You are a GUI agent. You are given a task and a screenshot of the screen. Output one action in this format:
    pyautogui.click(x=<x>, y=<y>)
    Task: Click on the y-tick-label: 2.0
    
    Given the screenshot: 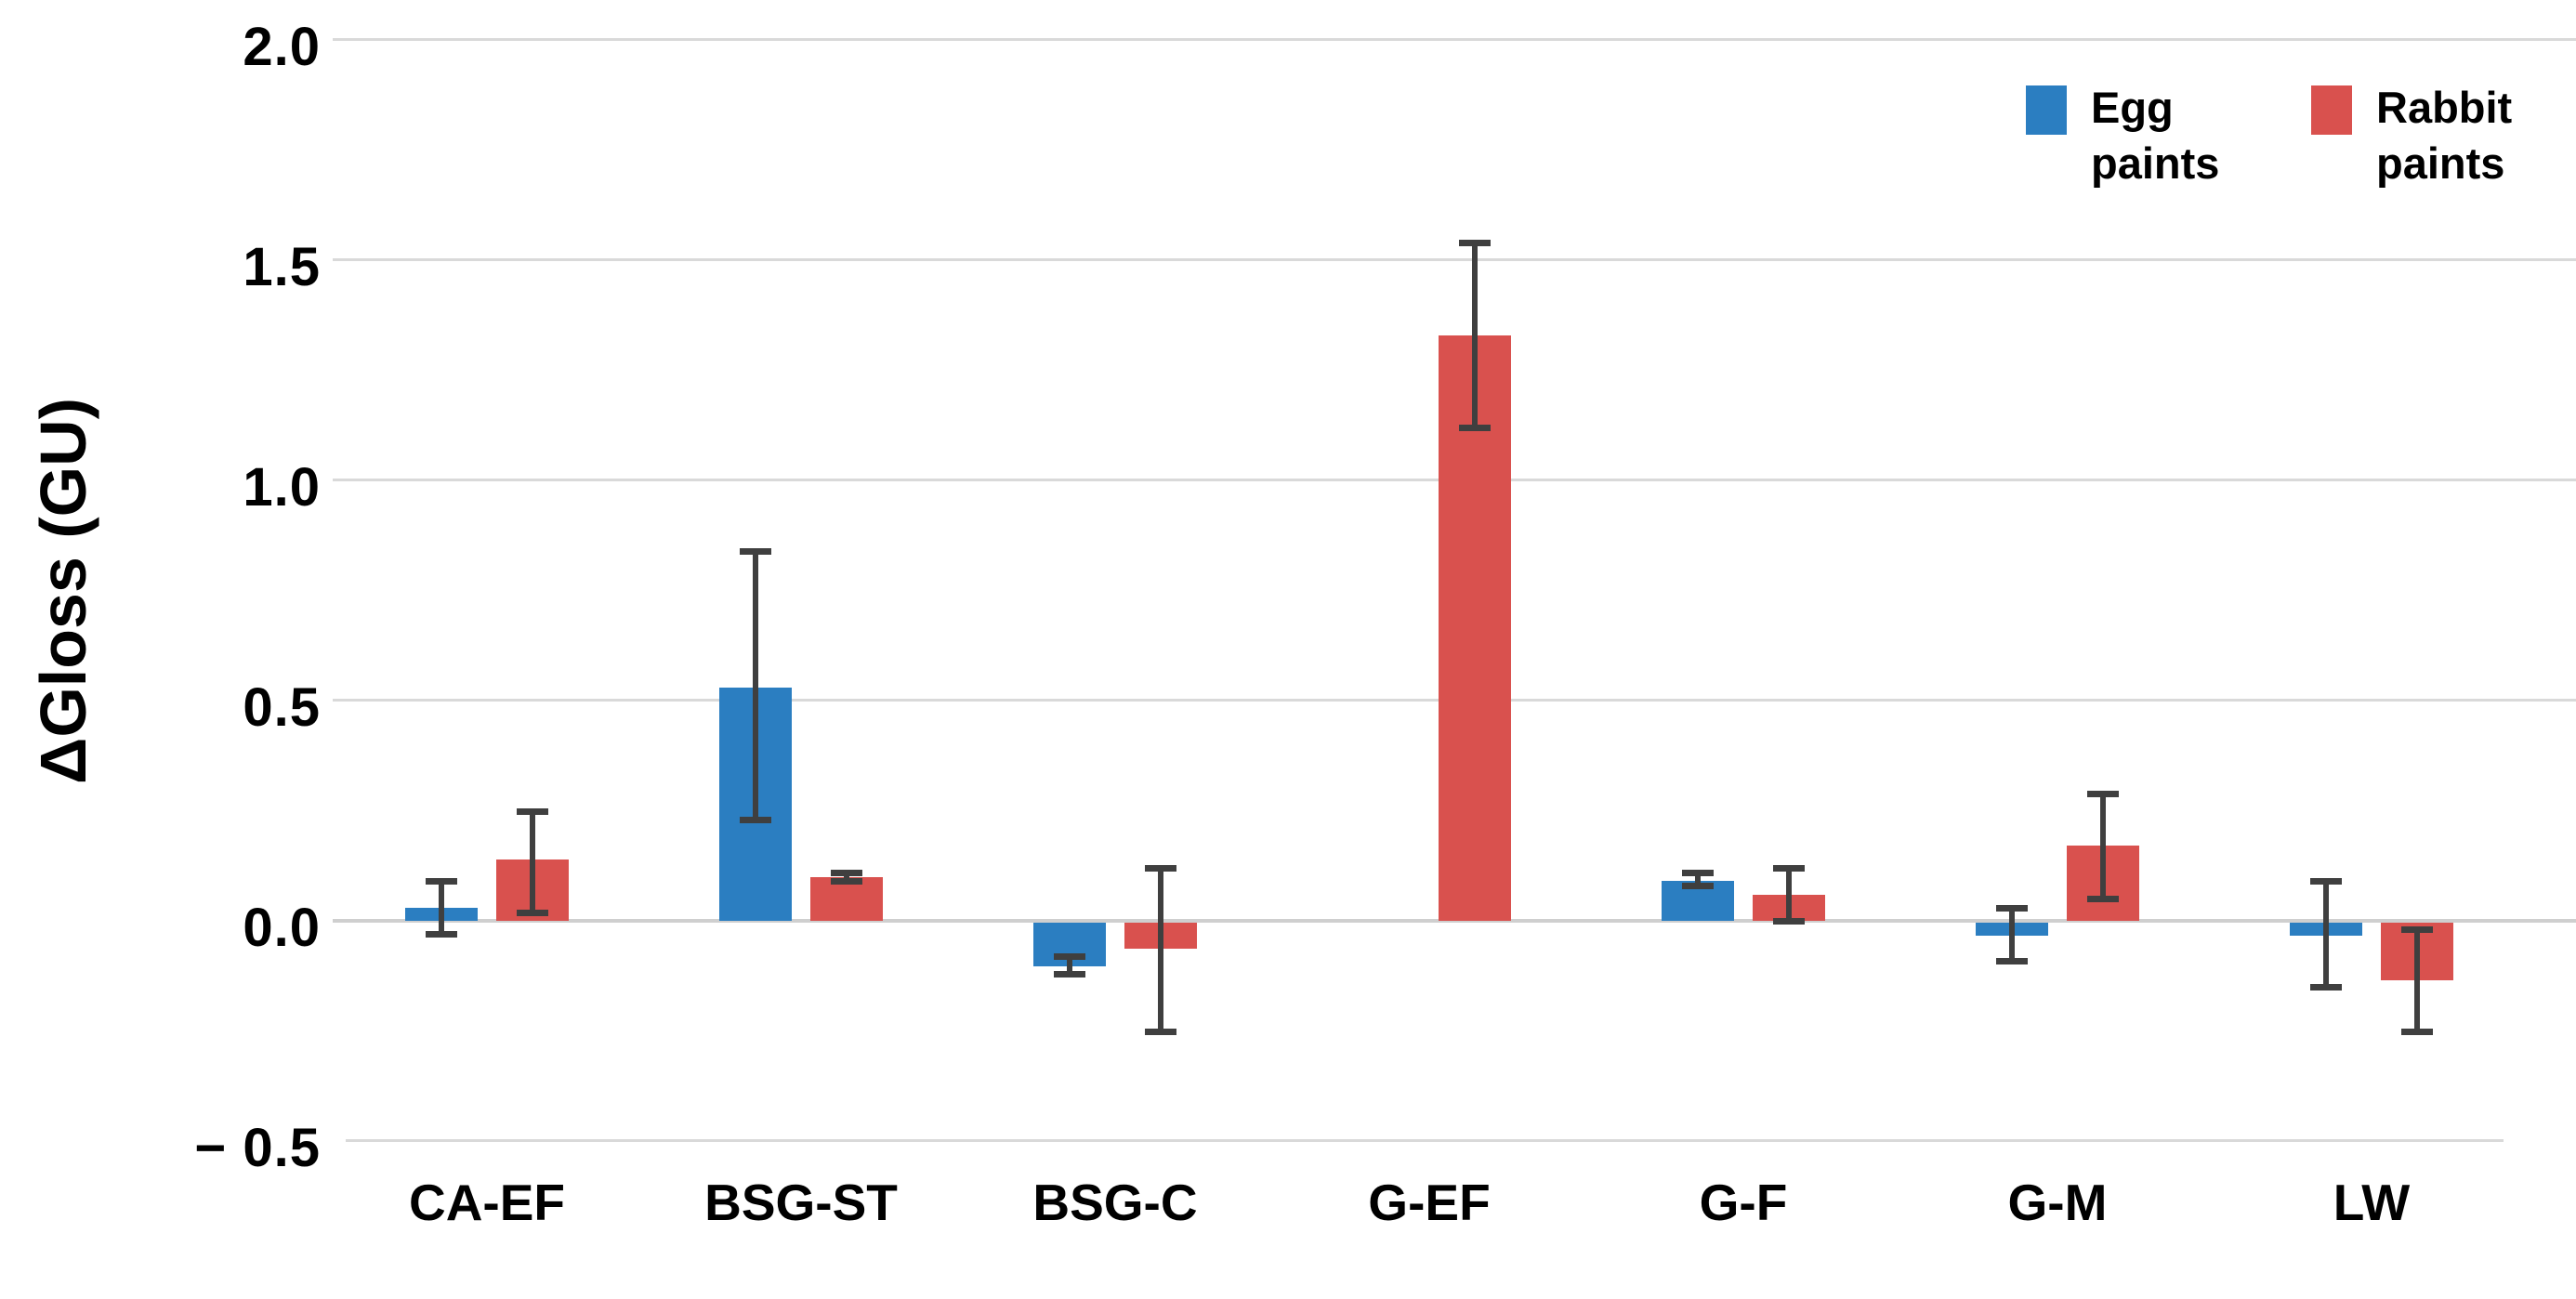 What is the action you would take?
    pyautogui.click(x=282, y=47)
    